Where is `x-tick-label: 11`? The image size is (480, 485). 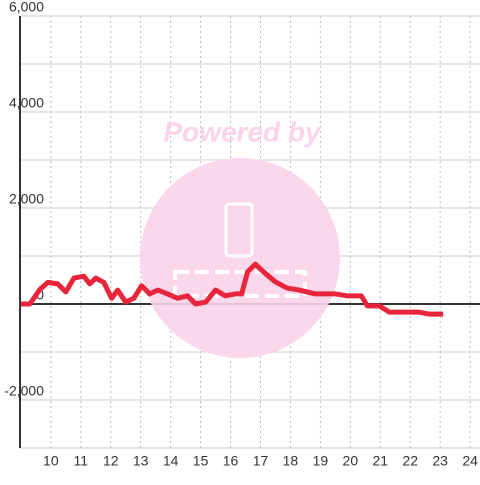 x-tick-label: 11 is located at coordinates (81, 461).